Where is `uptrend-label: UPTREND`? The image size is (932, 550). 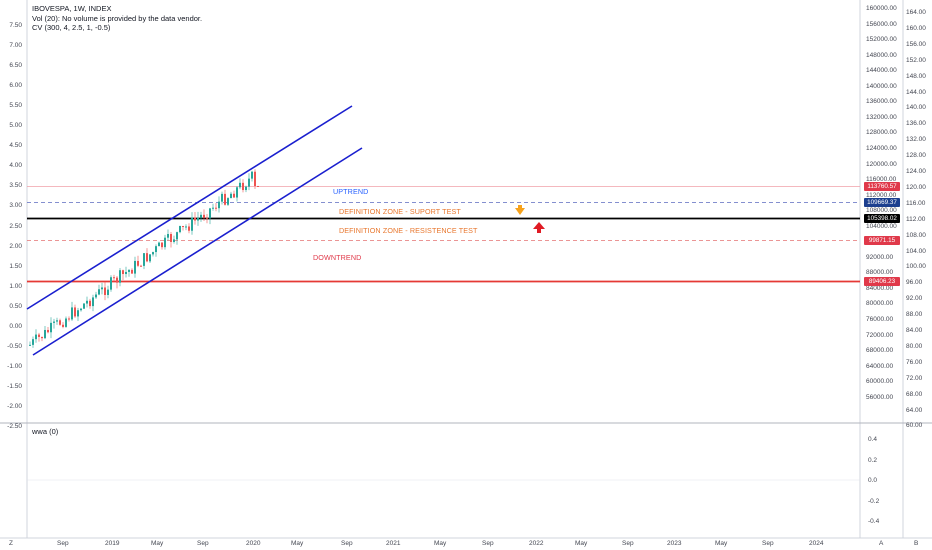 uptrend-label: UPTREND is located at coordinates (351, 191).